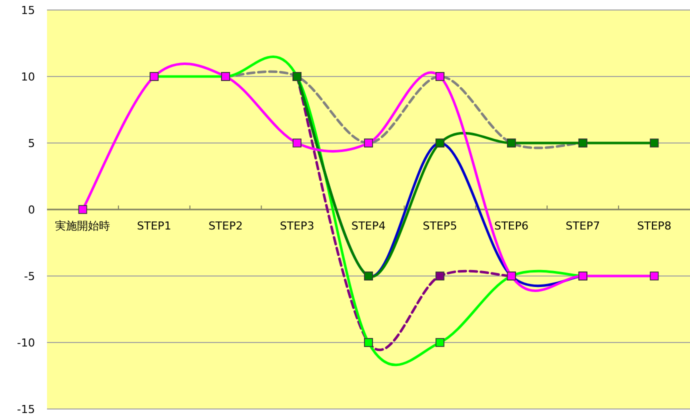  What do you see at coordinates (31, 210) in the screenshot?
I see `y-tick-label: 0` at bounding box center [31, 210].